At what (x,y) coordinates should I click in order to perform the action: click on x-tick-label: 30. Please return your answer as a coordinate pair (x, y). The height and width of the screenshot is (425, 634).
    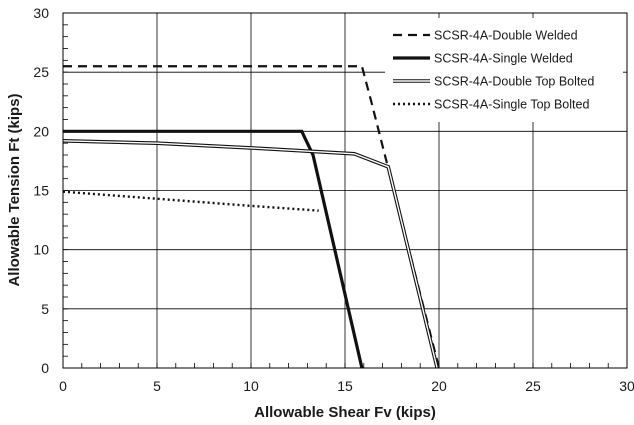
    Looking at the image, I should click on (626, 386).